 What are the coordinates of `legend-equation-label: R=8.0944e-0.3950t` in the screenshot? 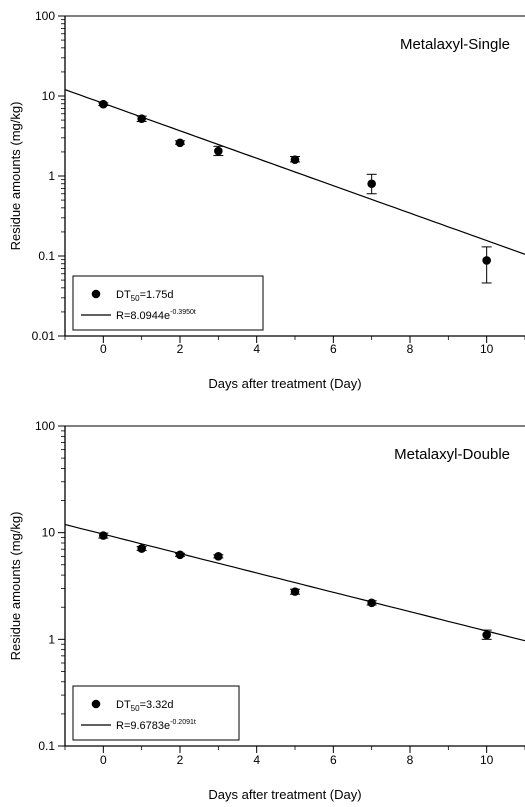 It's located at (156, 315).